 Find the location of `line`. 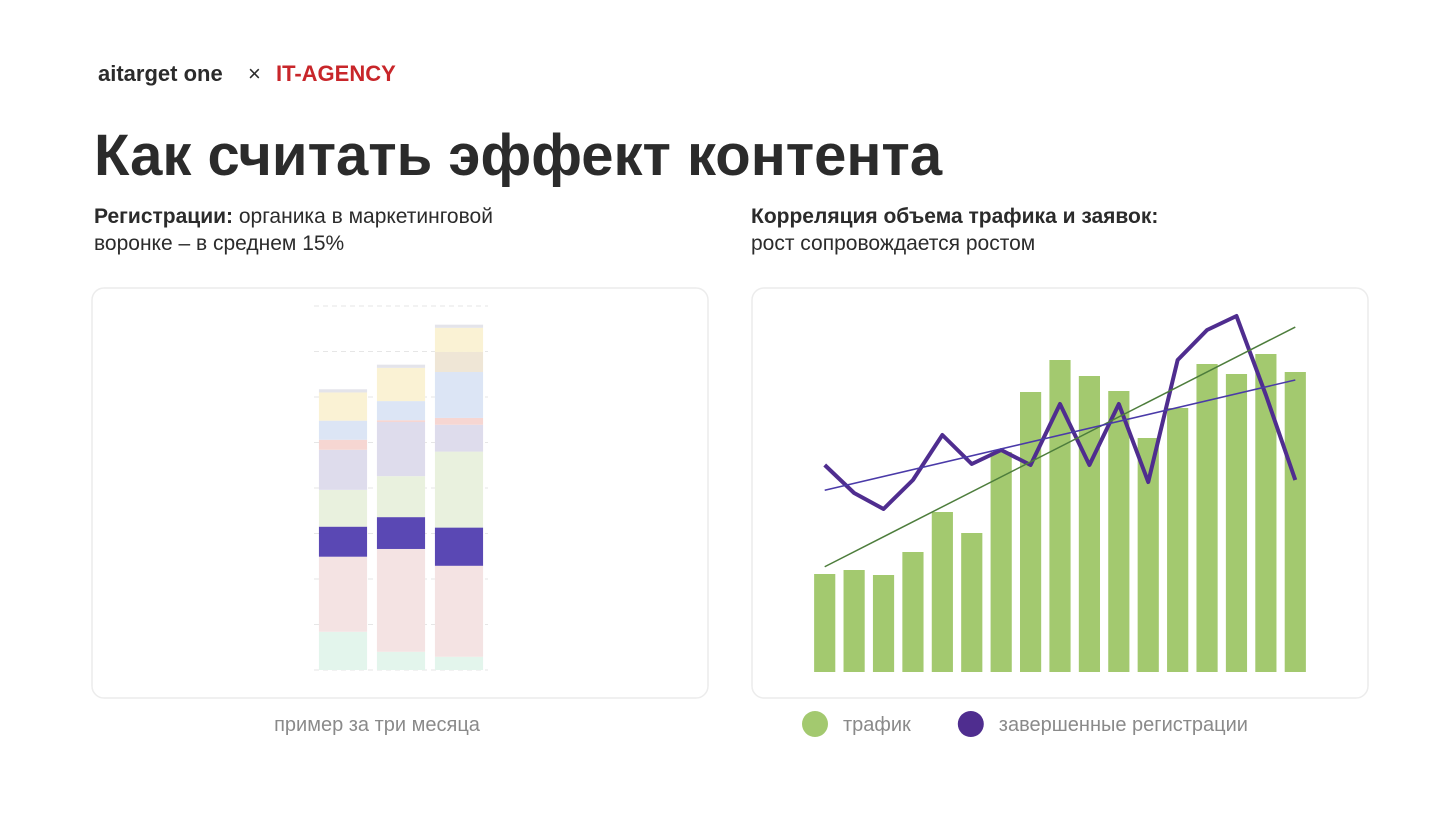

line is located at coordinates (1060, 412).